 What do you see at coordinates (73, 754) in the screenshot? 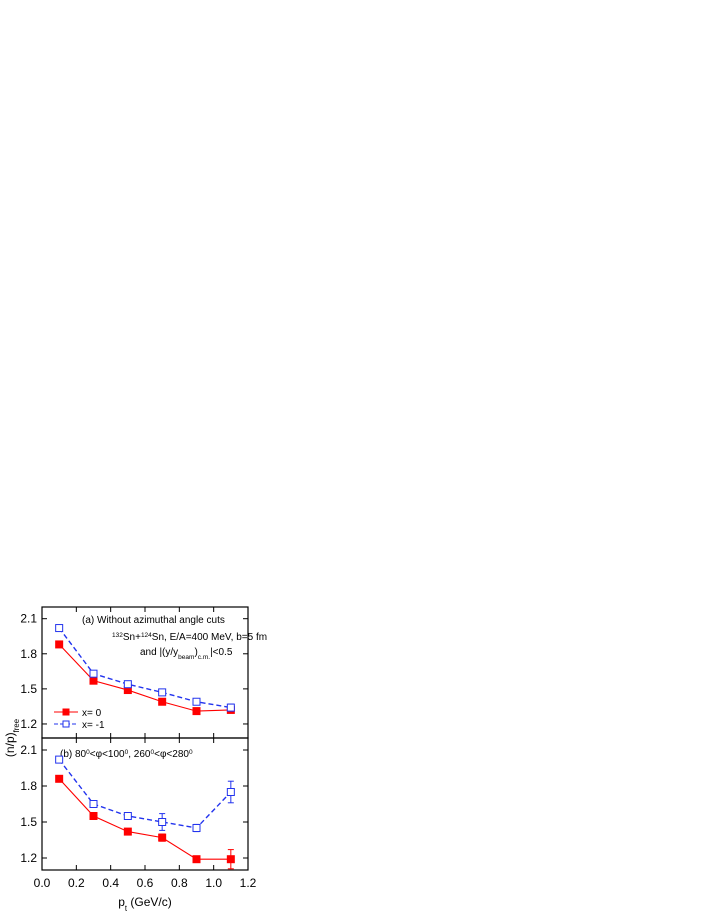
I see `text-segment: (b) 80` at bounding box center [73, 754].